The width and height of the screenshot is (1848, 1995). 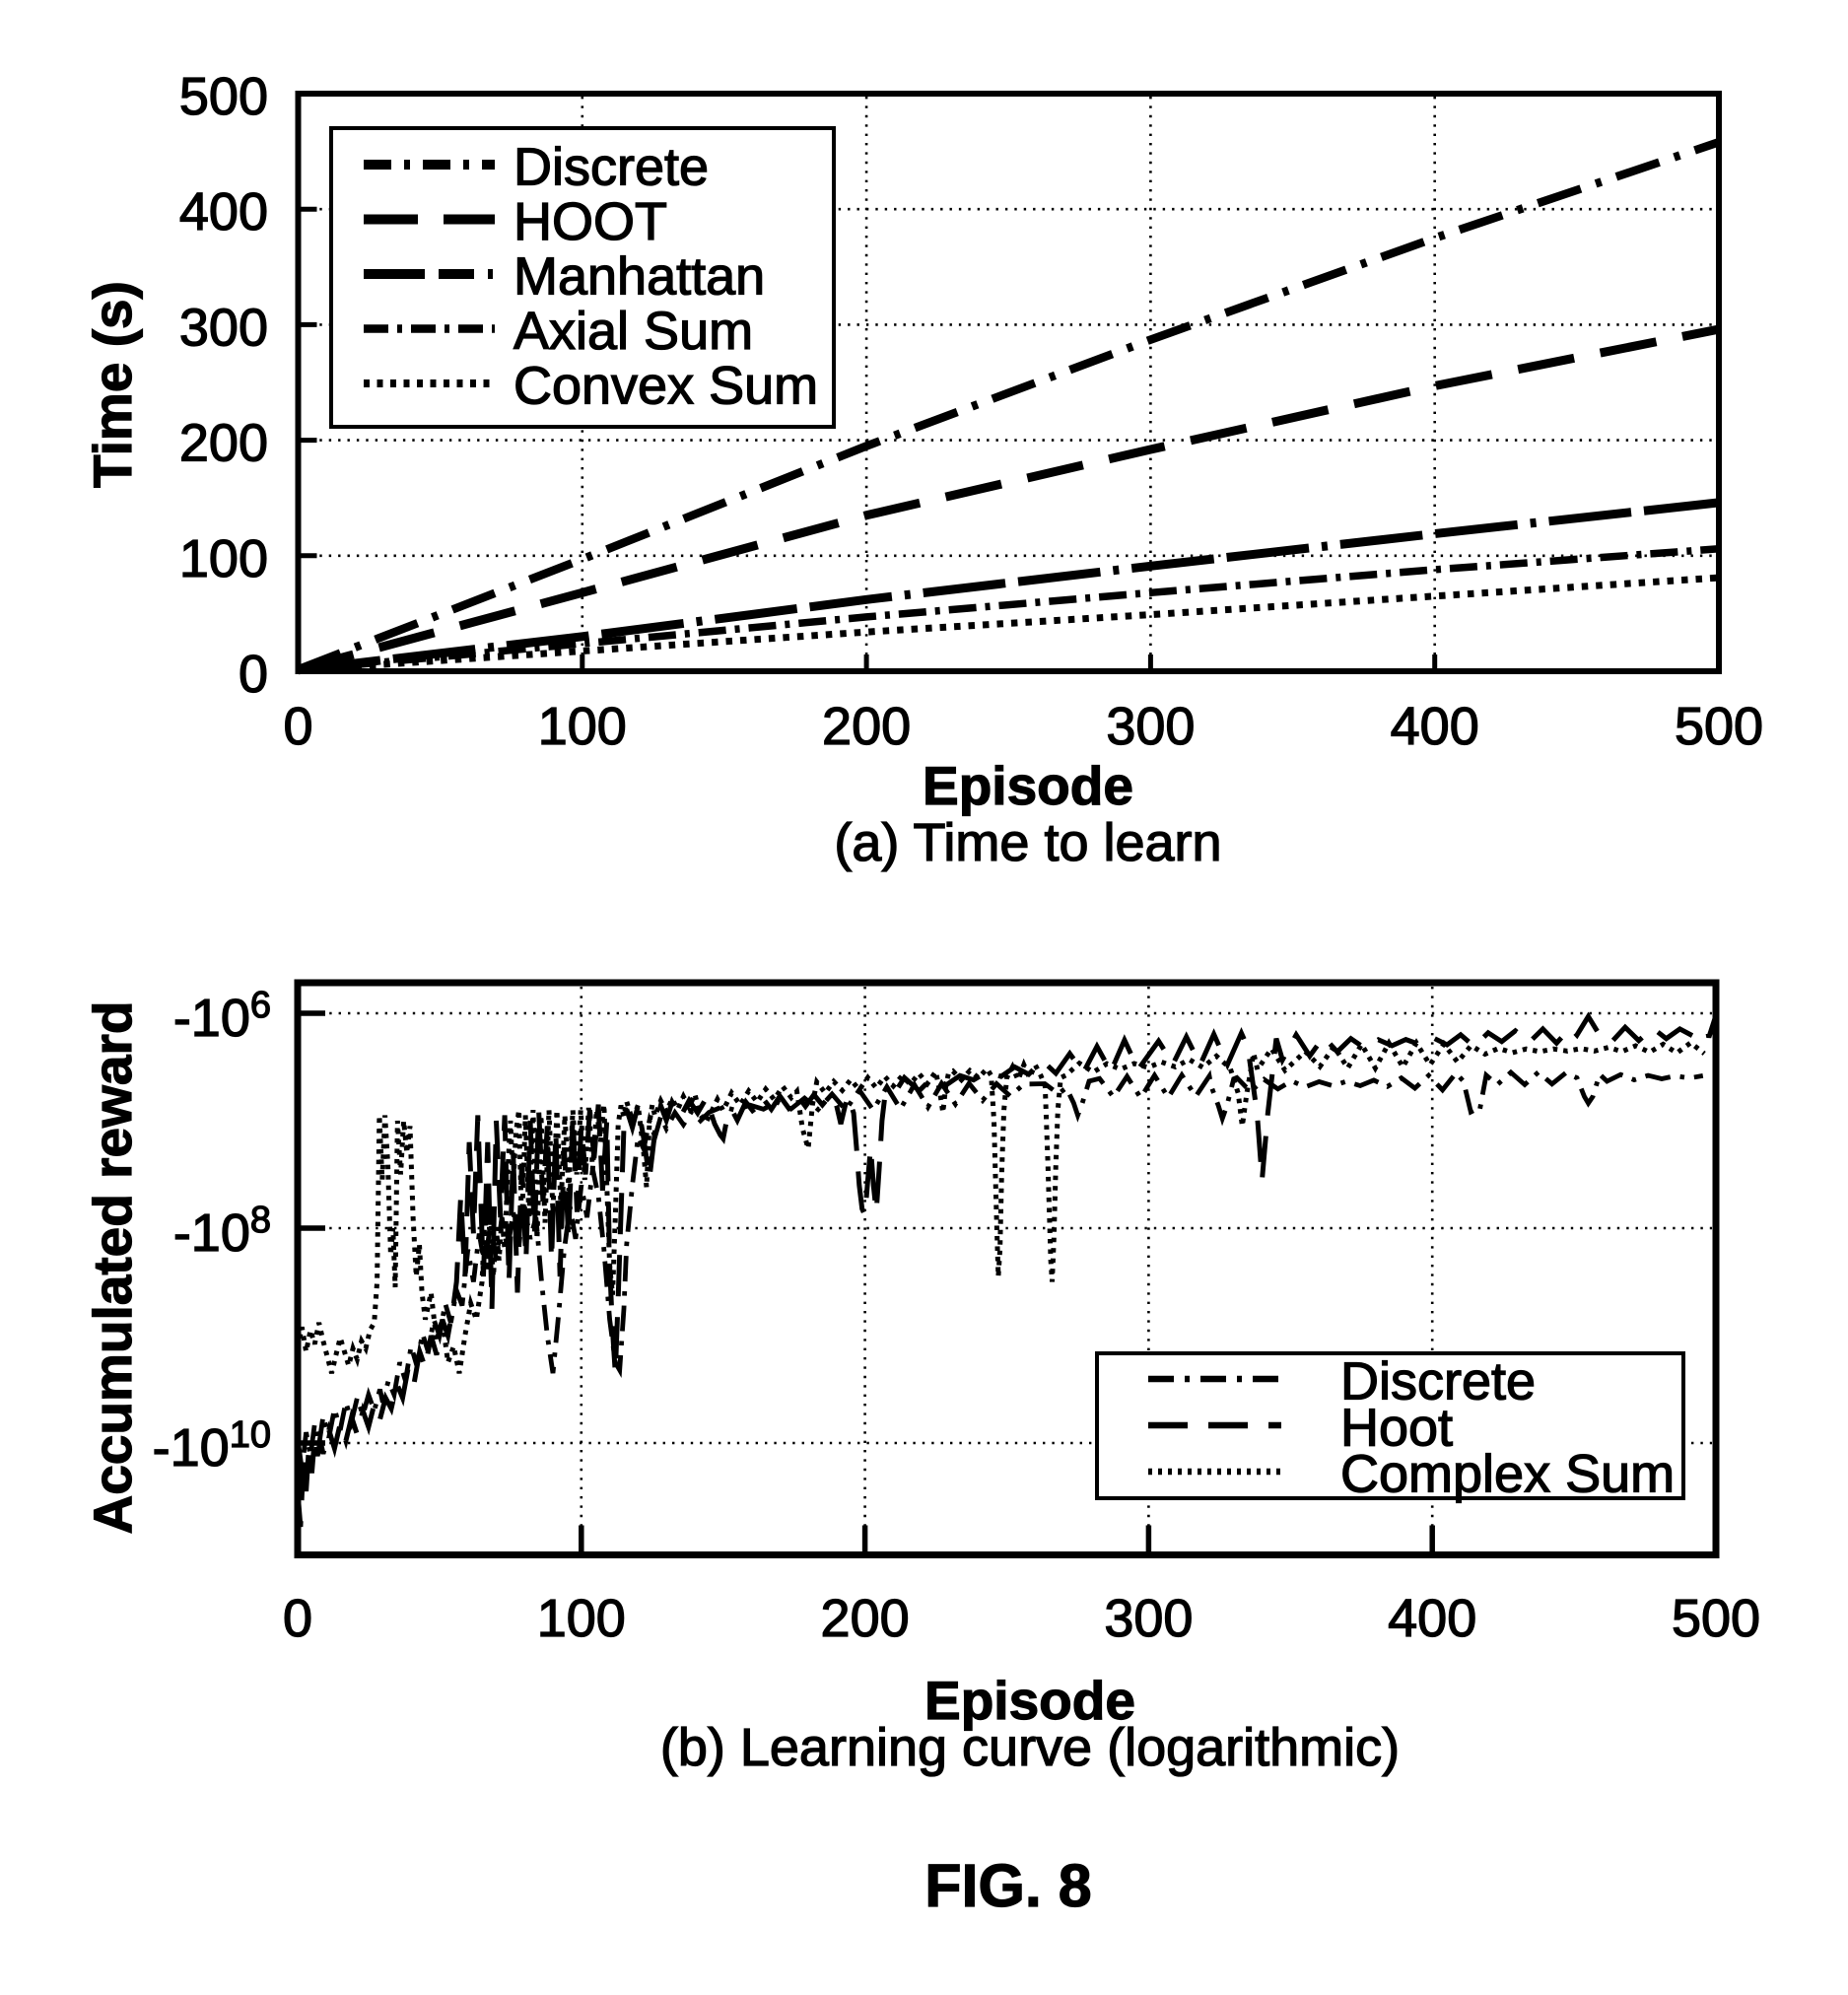 What do you see at coordinates (590, 222) in the screenshot?
I see `svg-text: HOOT` at bounding box center [590, 222].